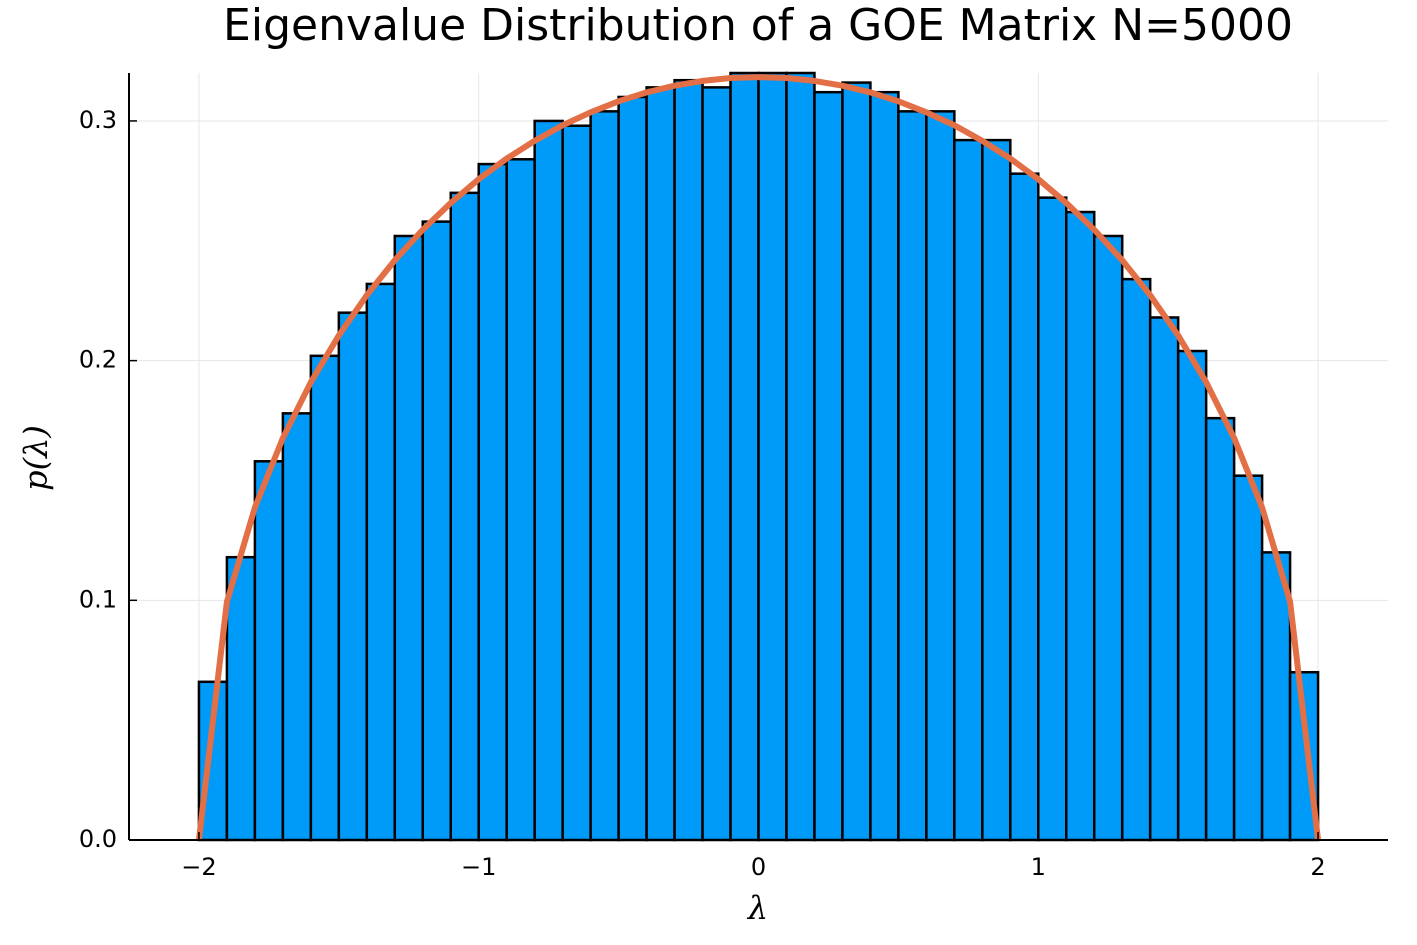 The height and width of the screenshot is (945, 1417). What do you see at coordinates (198, 867) in the screenshot?
I see `x-tick-label: −2` at bounding box center [198, 867].